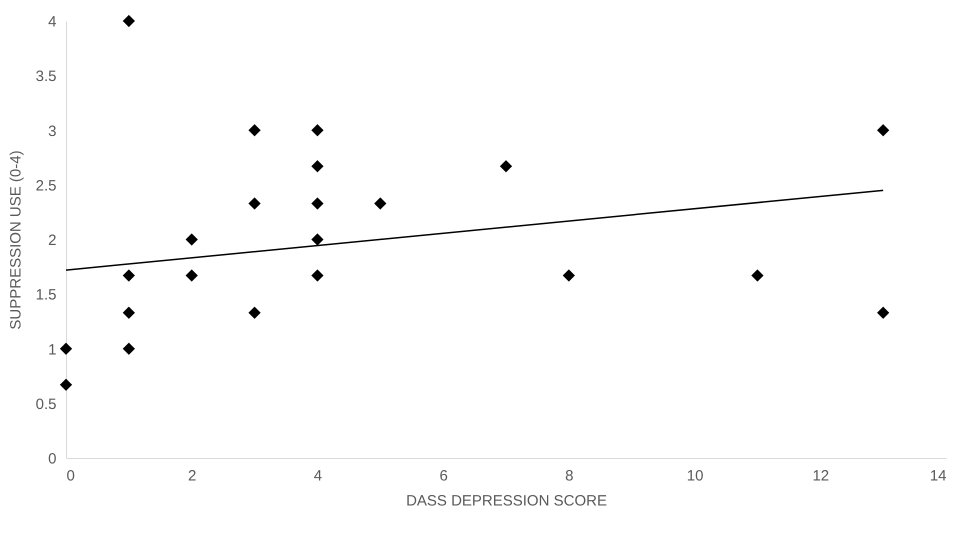 This screenshot has width=962, height=538. Describe the element at coordinates (506, 501) in the screenshot. I see `x-axis-title: DASS DEPRESSION SCORE` at that location.